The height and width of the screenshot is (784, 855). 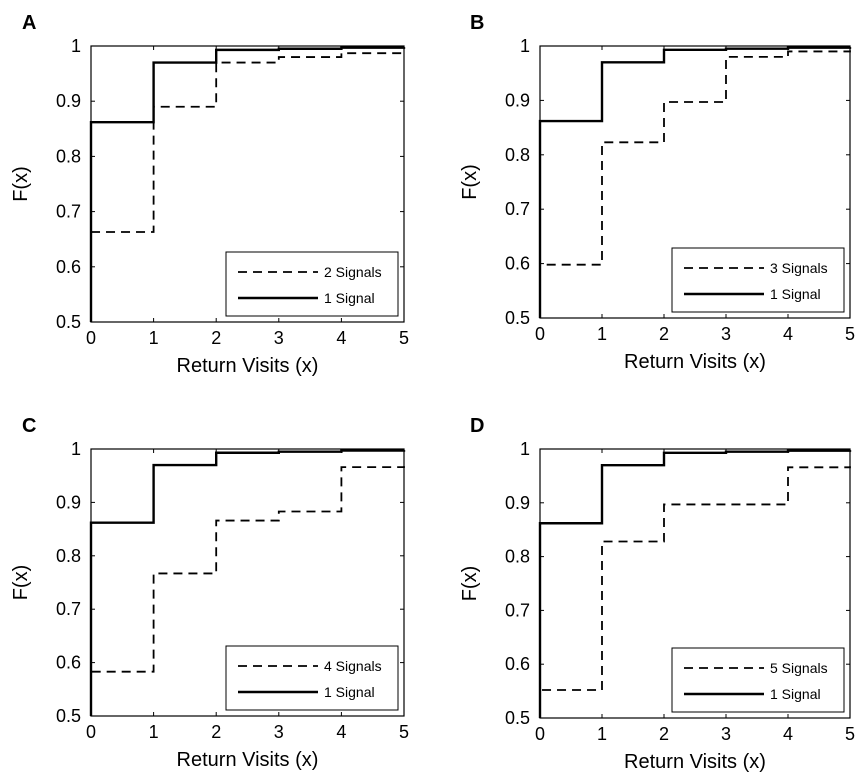 I want to click on panel-letter: A, so click(x=29, y=23).